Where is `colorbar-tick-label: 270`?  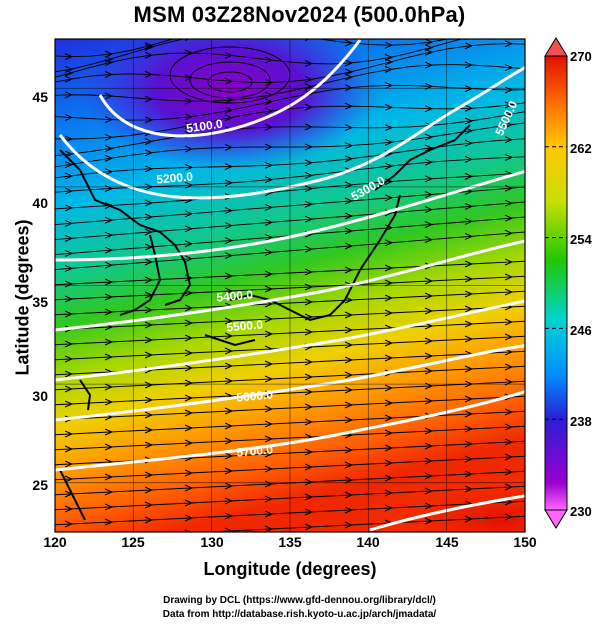
colorbar-tick-label: 270 is located at coordinates (581, 56).